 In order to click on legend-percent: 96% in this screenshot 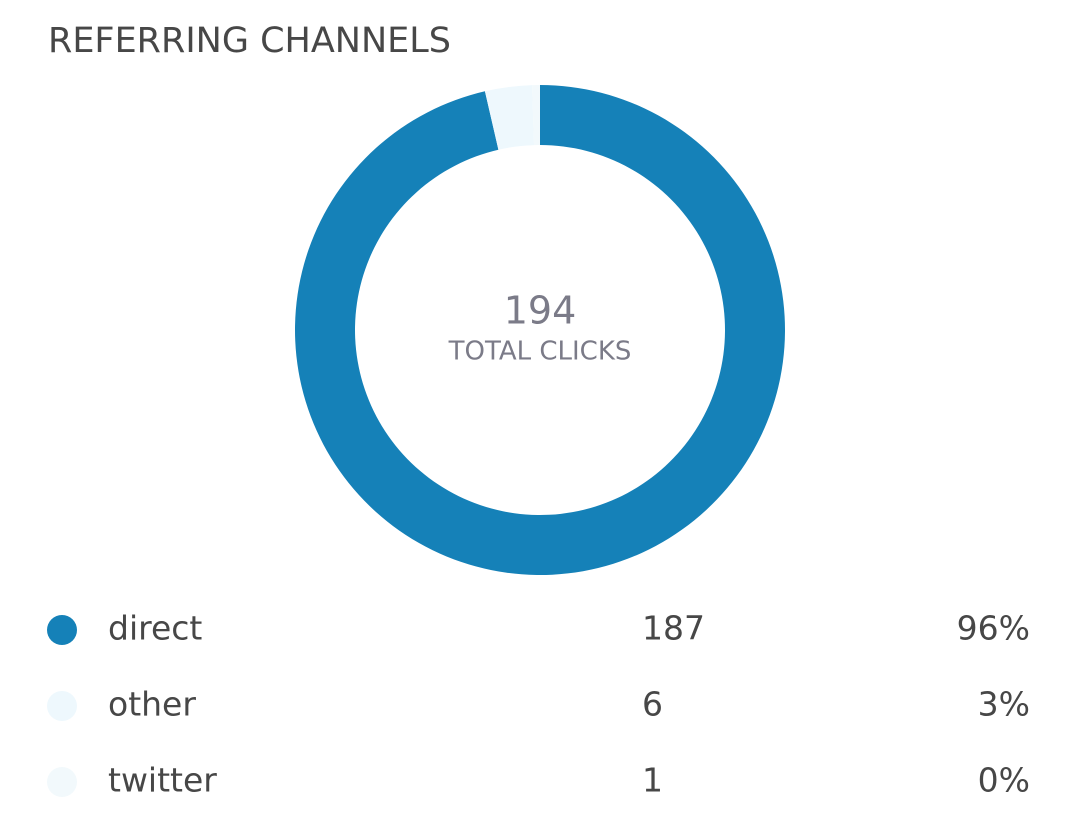, I will do `click(993, 628)`.